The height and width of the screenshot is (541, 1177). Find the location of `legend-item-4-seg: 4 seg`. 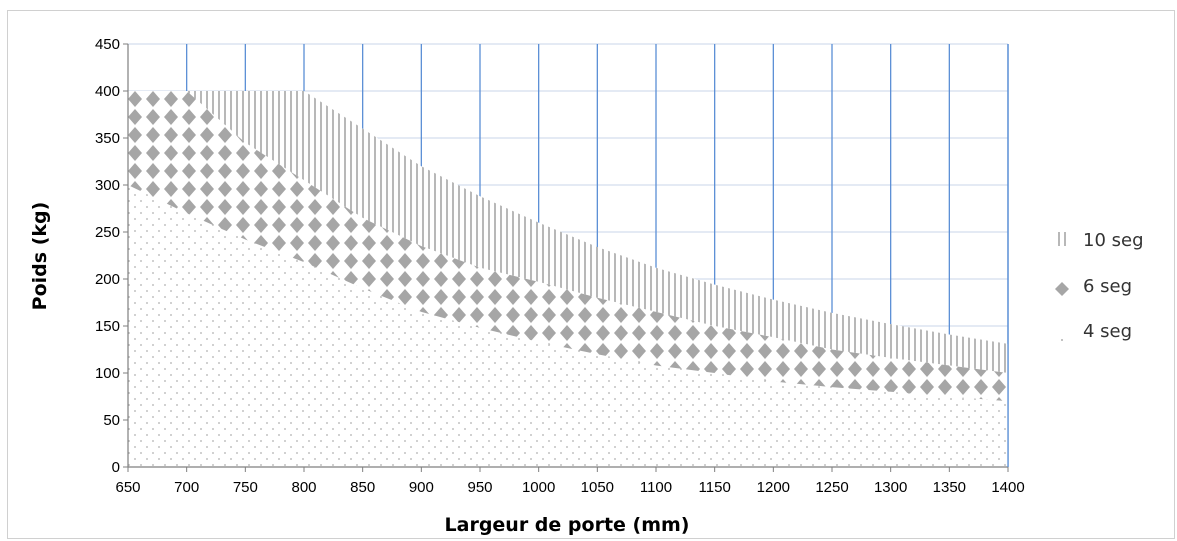

legend-item-4-seg: 4 seg is located at coordinates (1096, 331).